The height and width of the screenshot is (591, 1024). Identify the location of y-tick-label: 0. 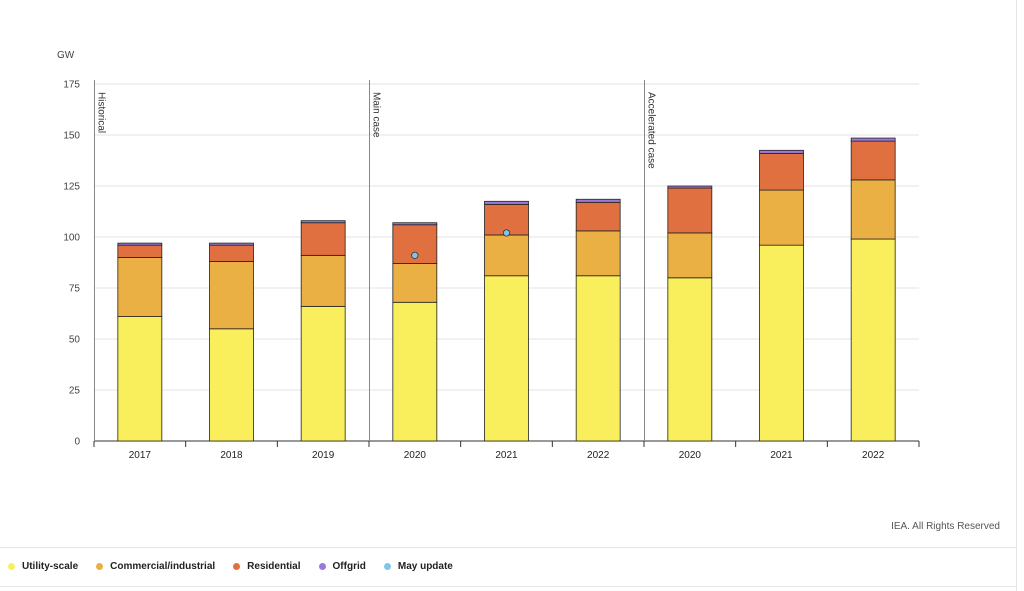
(77, 442).